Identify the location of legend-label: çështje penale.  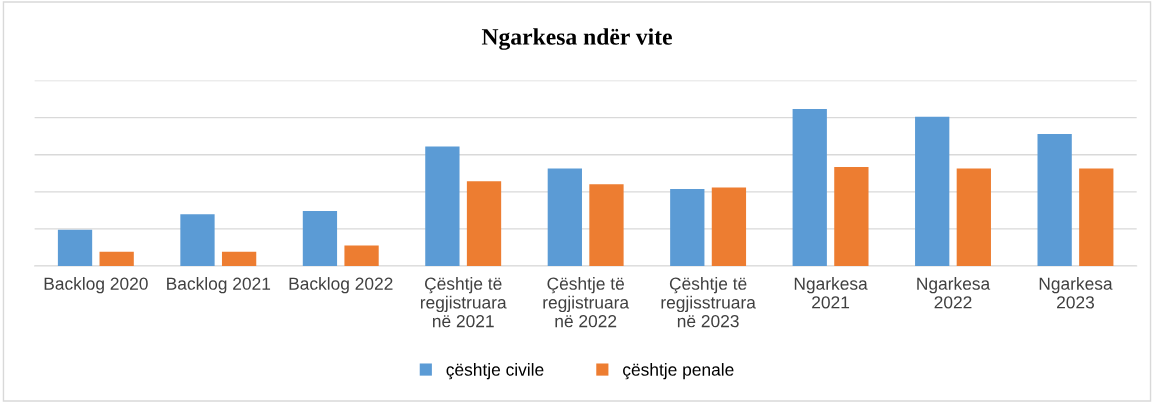
(678, 371).